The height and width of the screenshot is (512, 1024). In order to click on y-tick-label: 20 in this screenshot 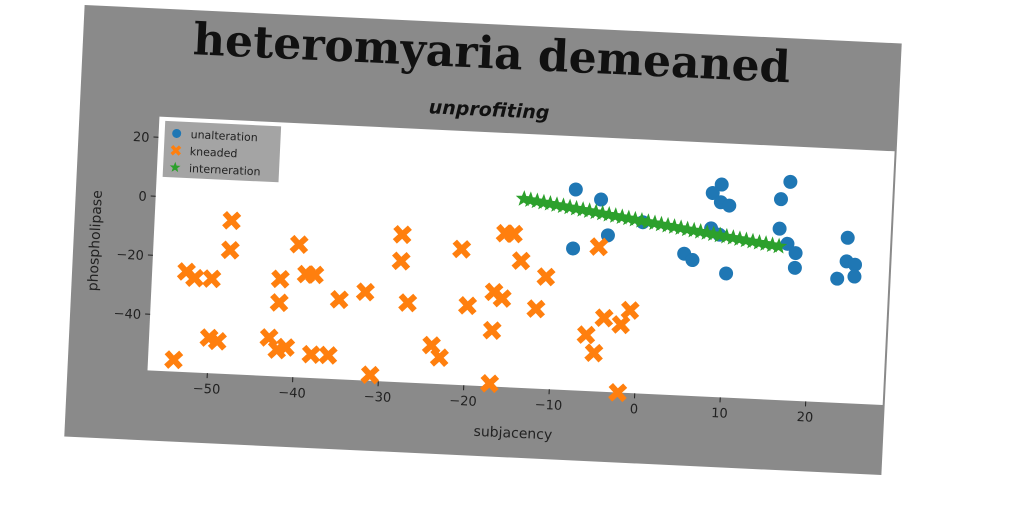, I will do `click(141, 138)`.